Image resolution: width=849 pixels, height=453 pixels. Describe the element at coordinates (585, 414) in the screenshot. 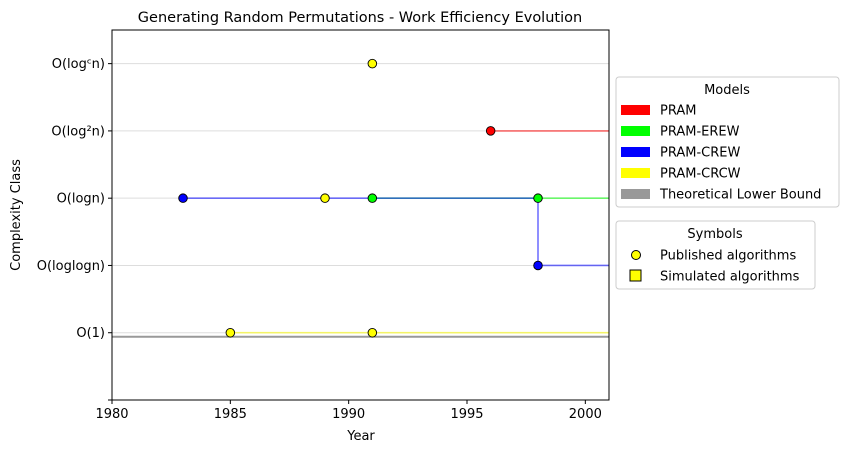

I see `x-tick-label: 2000` at that location.